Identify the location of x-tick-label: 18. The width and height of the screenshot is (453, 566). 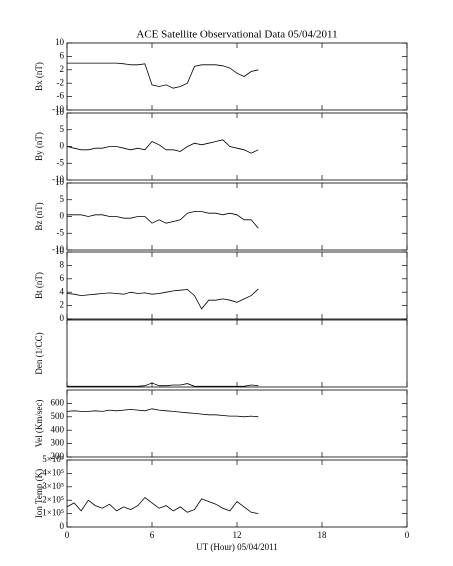
(323, 535).